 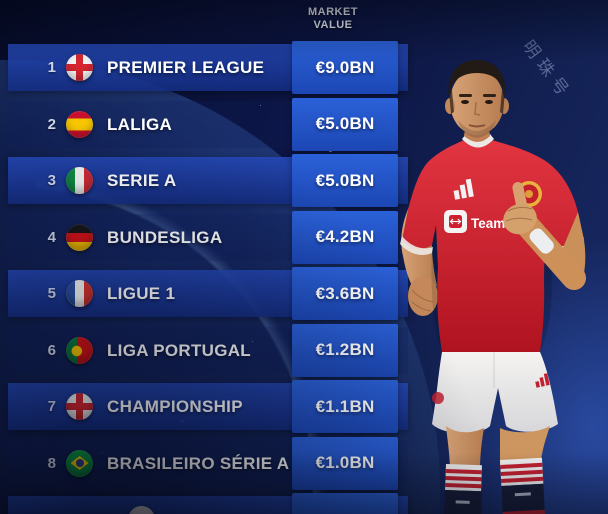 What do you see at coordinates (79, 237) in the screenshot?
I see `germany-flag-icon` at bounding box center [79, 237].